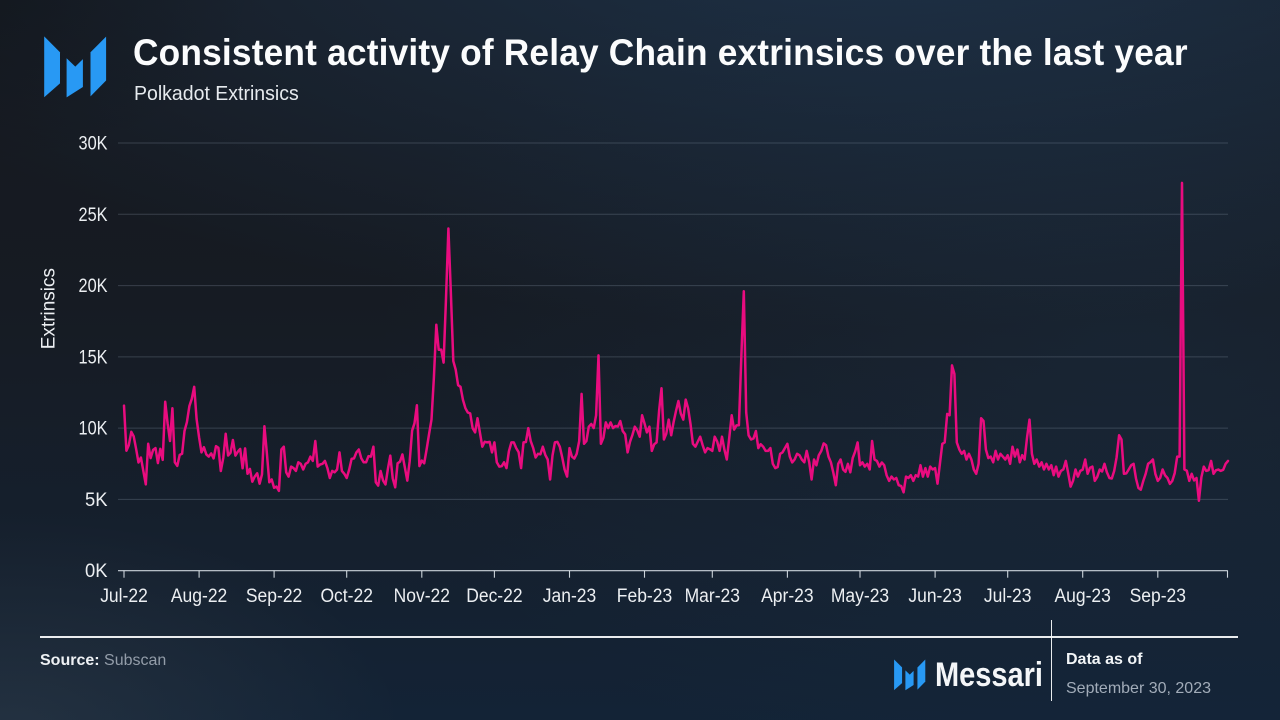 Image resolution: width=1280 pixels, height=720 pixels. What do you see at coordinates (274, 596) in the screenshot?
I see `svg-text: Sep-22` at bounding box center [274, 596].